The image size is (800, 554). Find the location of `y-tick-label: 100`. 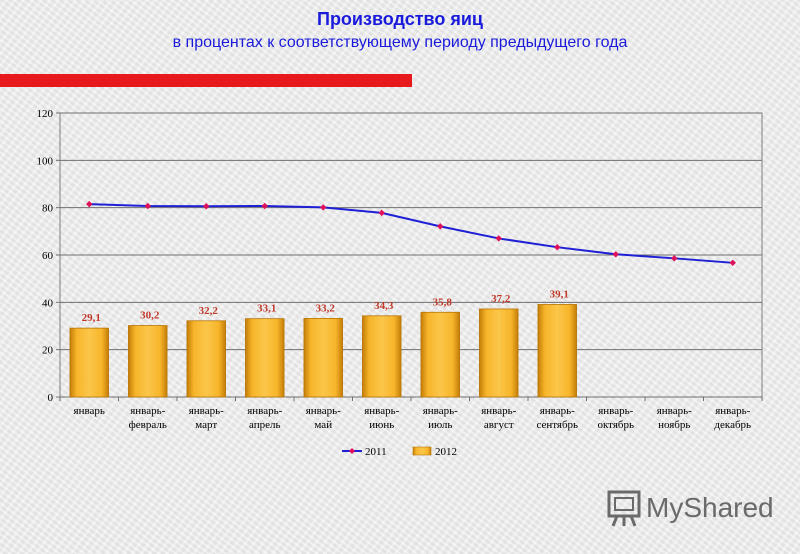

y-tick-label: 100 is located at coordinates (45, 161).